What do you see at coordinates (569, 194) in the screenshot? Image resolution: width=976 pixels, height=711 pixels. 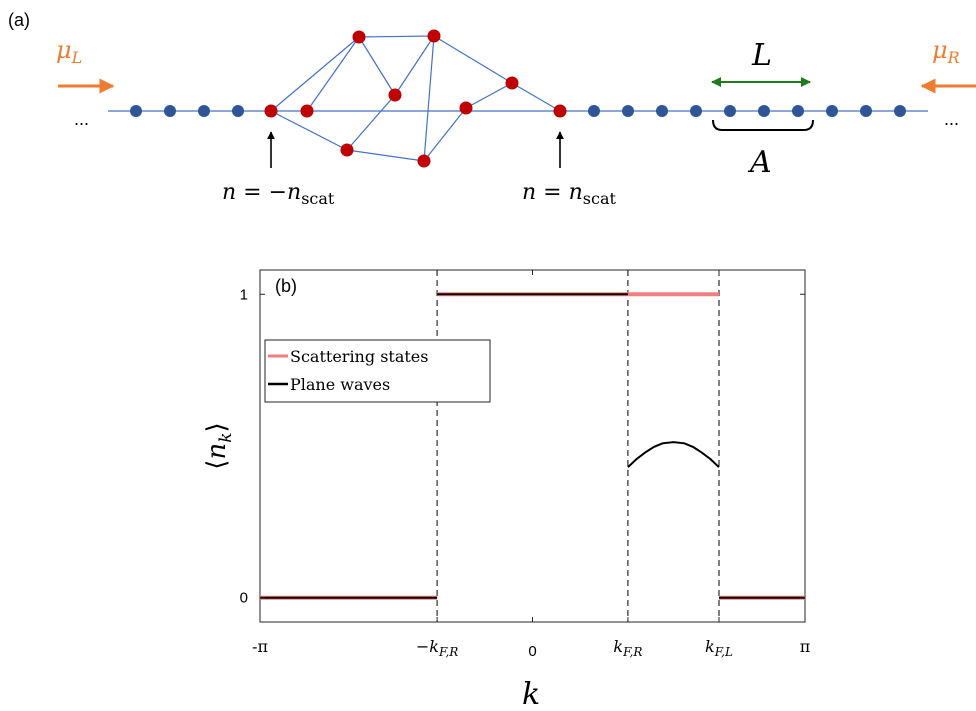 I see `right-boundary-label: n = nscat` at bounding box center [569, 194].